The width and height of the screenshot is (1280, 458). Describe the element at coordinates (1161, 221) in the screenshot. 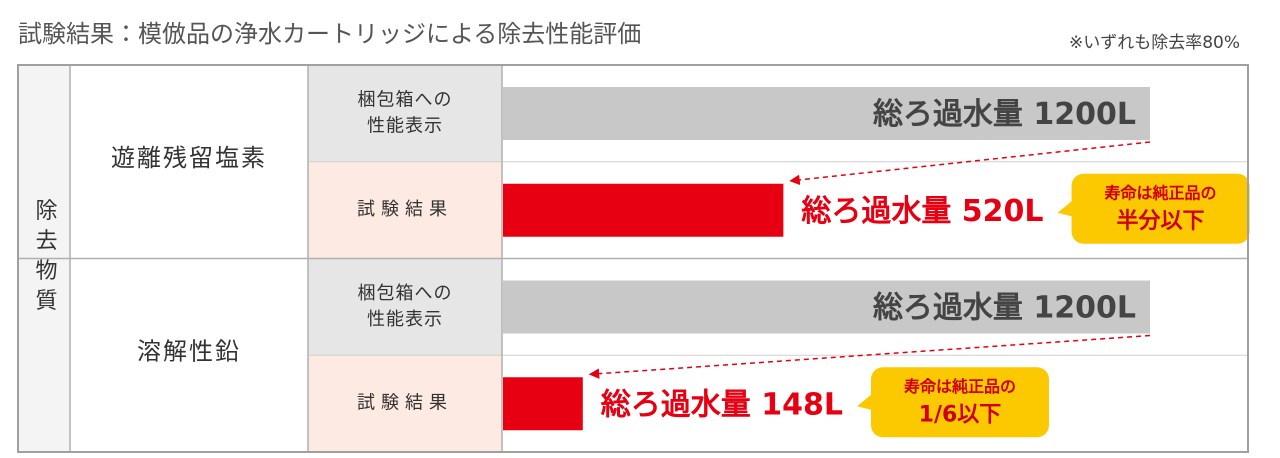

I see `callout-text: 半分以下` at that location.